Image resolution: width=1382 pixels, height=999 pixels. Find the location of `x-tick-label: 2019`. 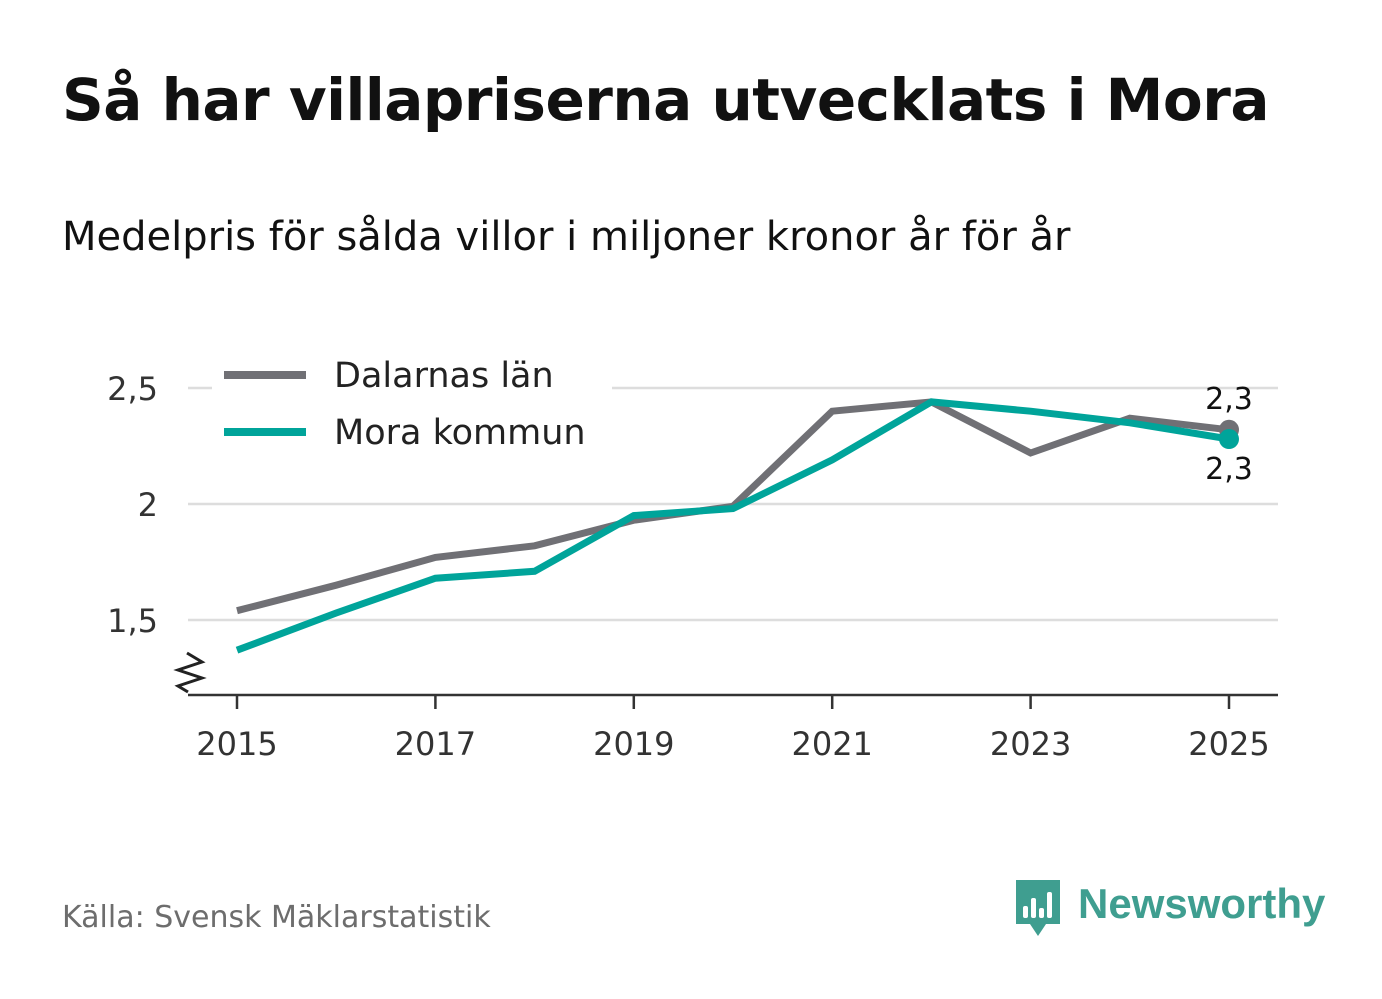

x-tick-label: 2019 is located at coordinates (633, 744).